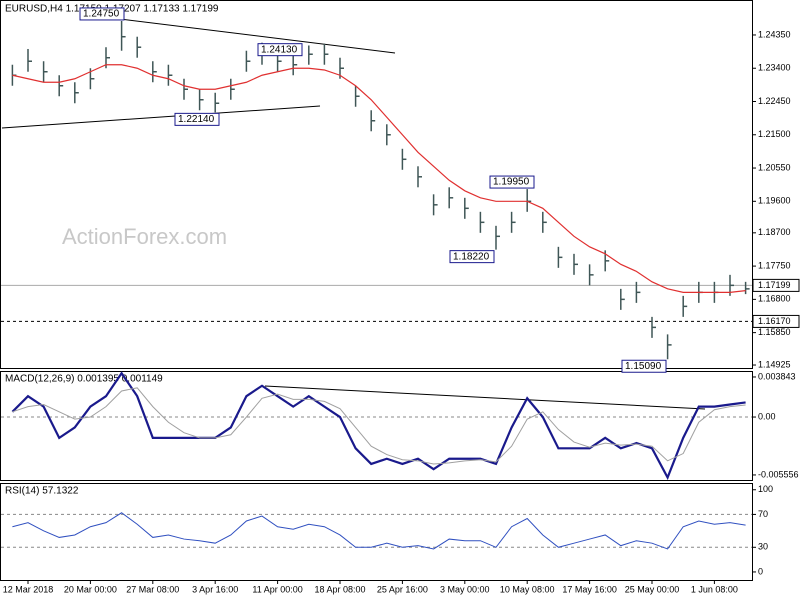  Describe the element at coordinates (28, 589) in the screenshot. I see `x-tick-label: 12 Mar 2018` at that location.